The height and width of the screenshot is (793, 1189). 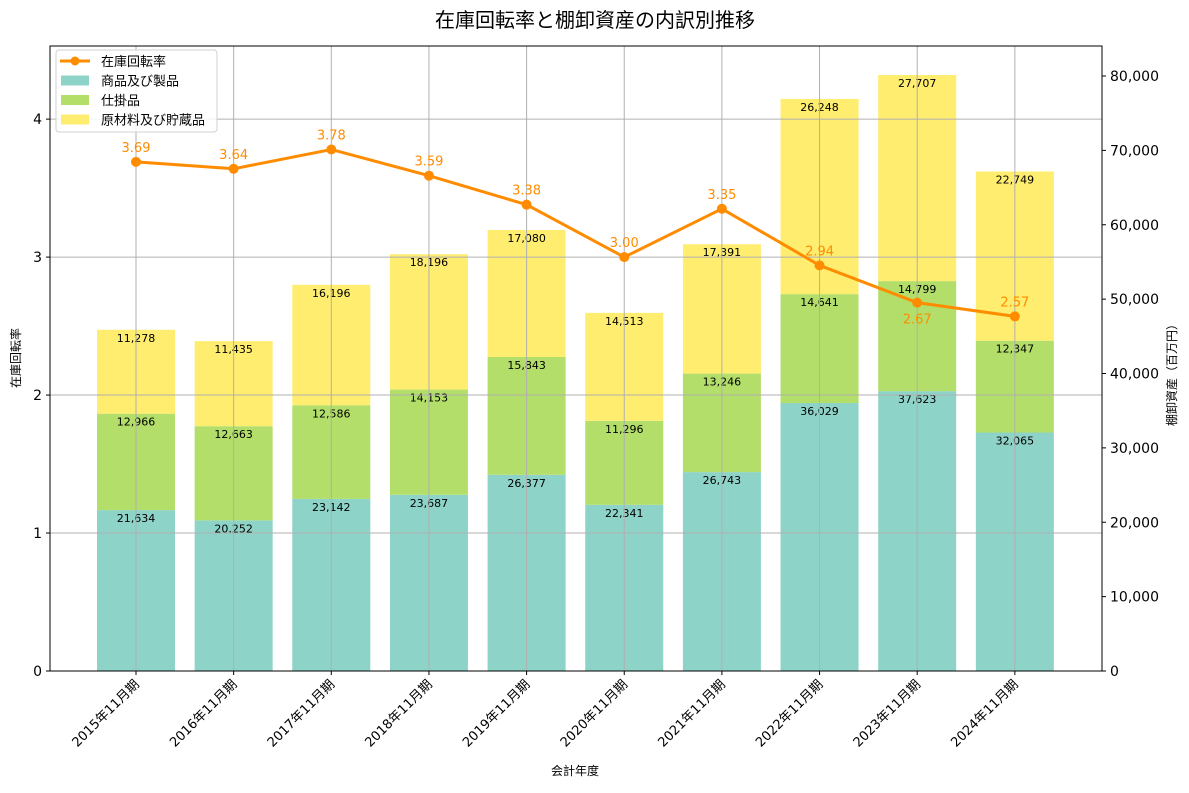 I want to click on legend-label: 仕掛品, so click(x=120, y=101).